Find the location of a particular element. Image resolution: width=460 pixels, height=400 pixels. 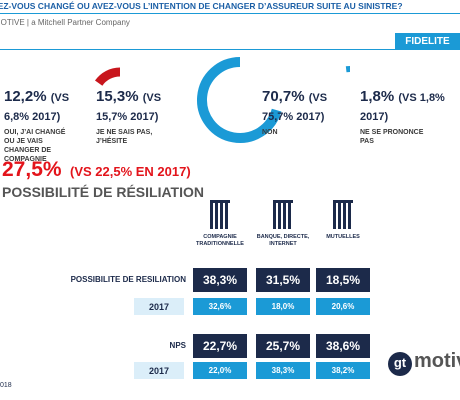

highlight-comparison: (VS 22,5% EN 2017) is located at coordinates (130, 171).